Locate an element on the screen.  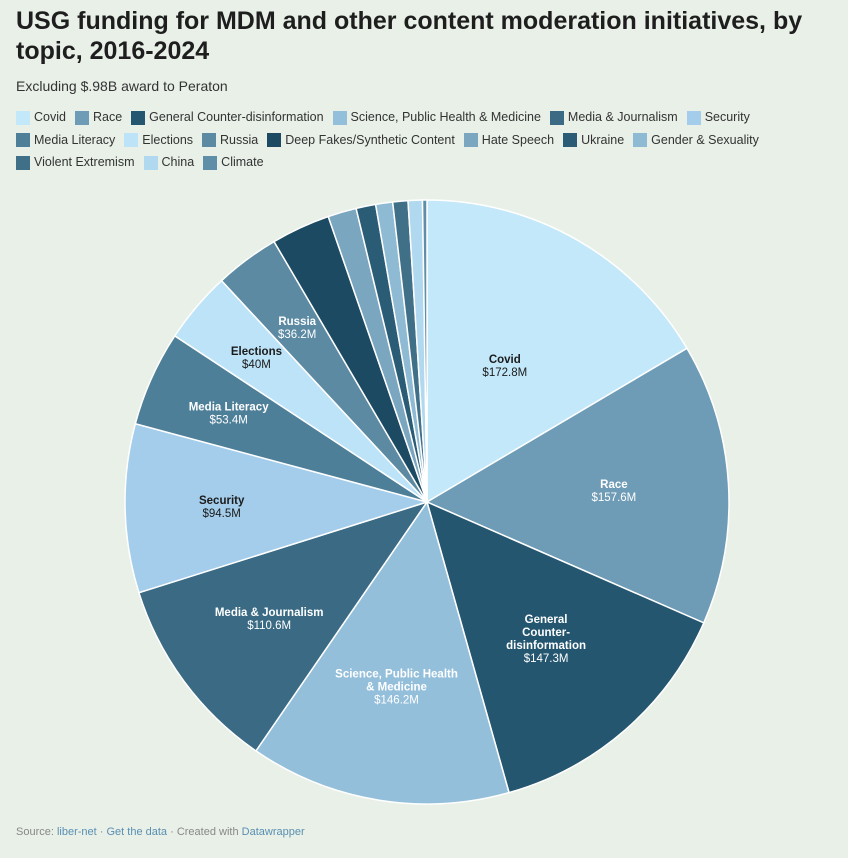
slice-name: Media & Journalism is located at coordinates (269, 613).